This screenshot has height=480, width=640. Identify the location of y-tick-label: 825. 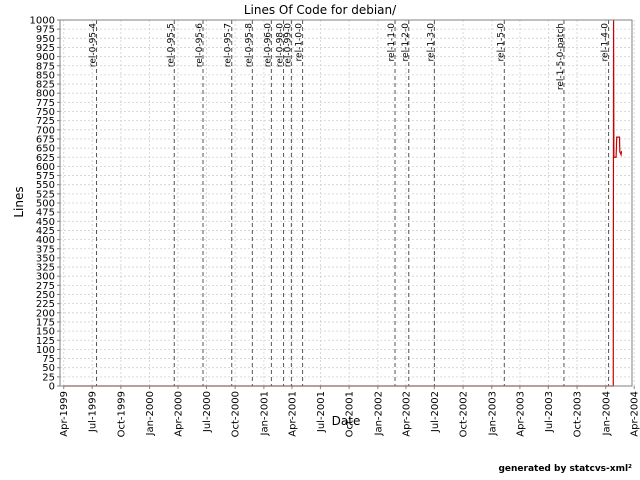
(45, 85).